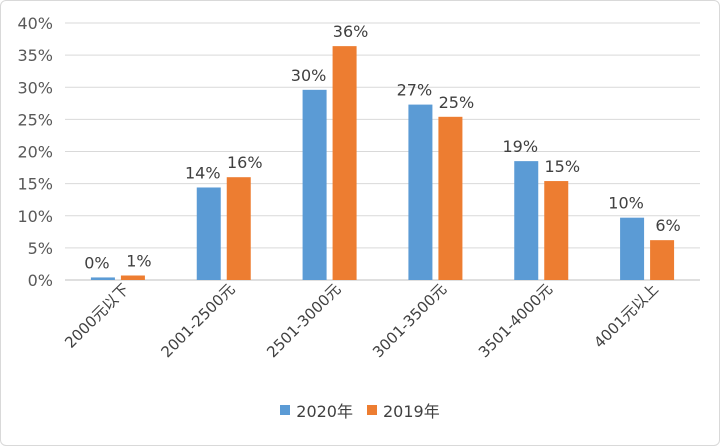 The width and height of the screenshot is (720, 446). I want to click on legend-swatch-2020, so click(285, 410).